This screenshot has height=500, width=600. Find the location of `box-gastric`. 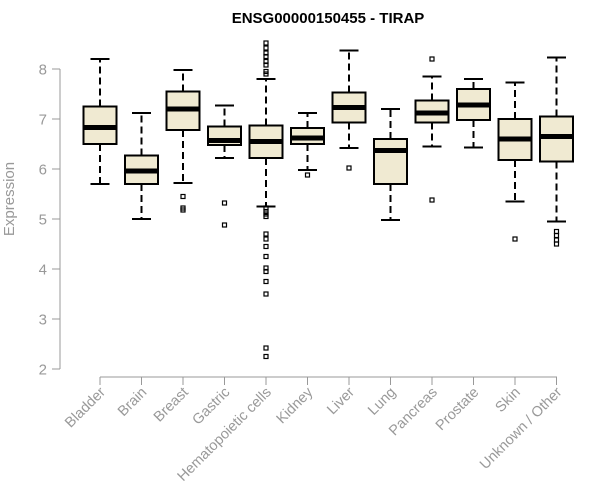

box-gastric is located at coordinates (224, 166).